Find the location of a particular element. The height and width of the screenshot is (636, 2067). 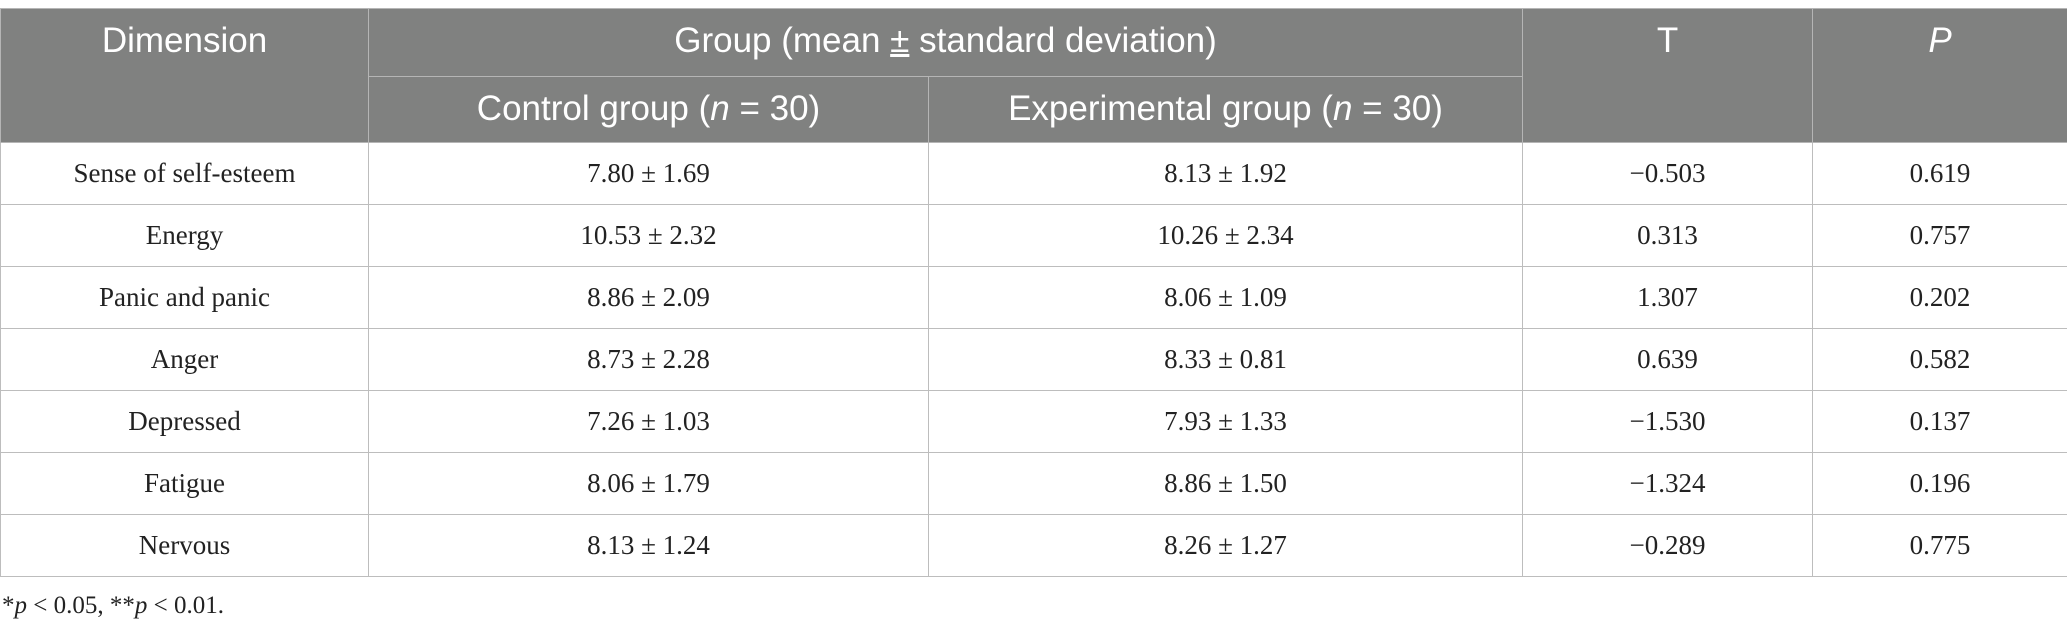

header-group-suffix: standard deviation) is located at coordinates (1063, 40).